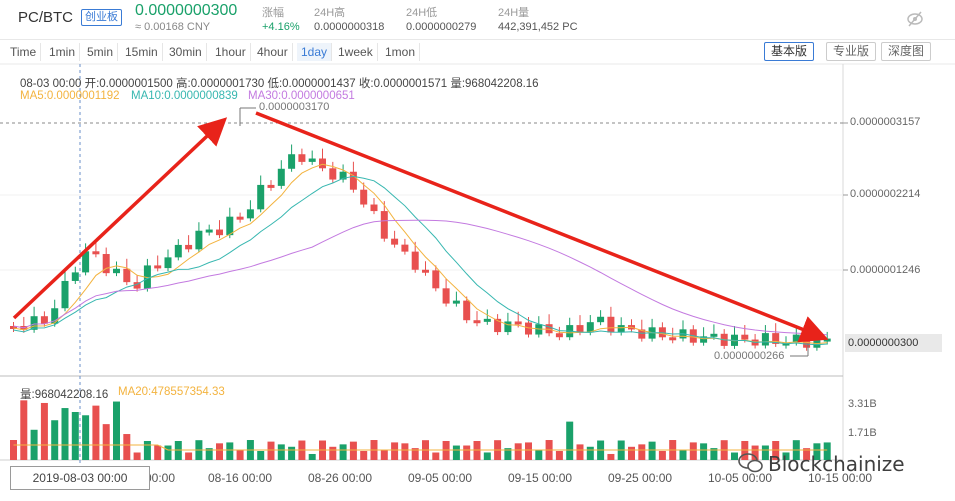 Image resolution: width=955 pixels, height=501 pixels. What do you see at coordinates (101, 52) in the screenshot?
I see `tab-5min: 5min` at bounding box center [101, 52].